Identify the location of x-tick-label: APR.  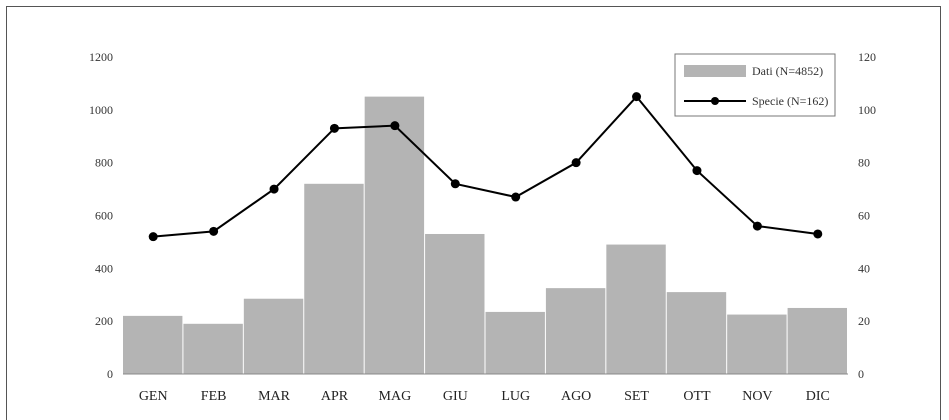
(335, 396).